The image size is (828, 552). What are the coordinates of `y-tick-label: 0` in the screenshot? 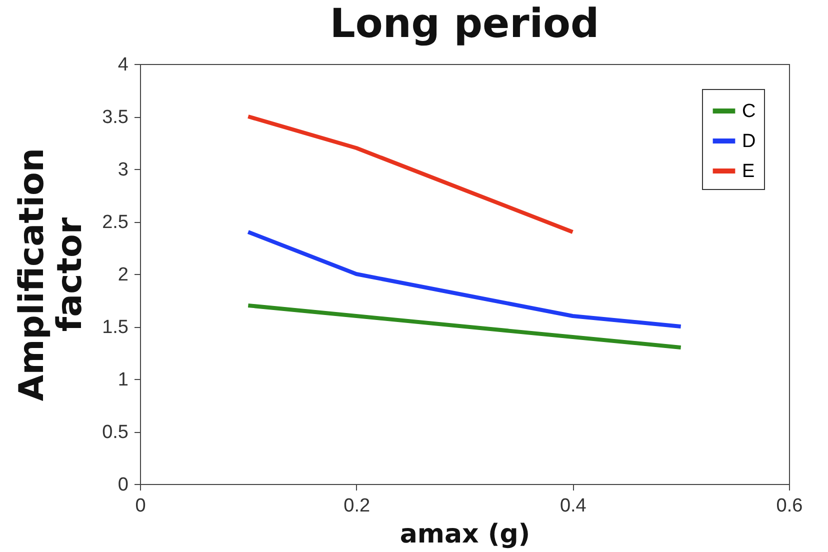 It's located at (123, 485).